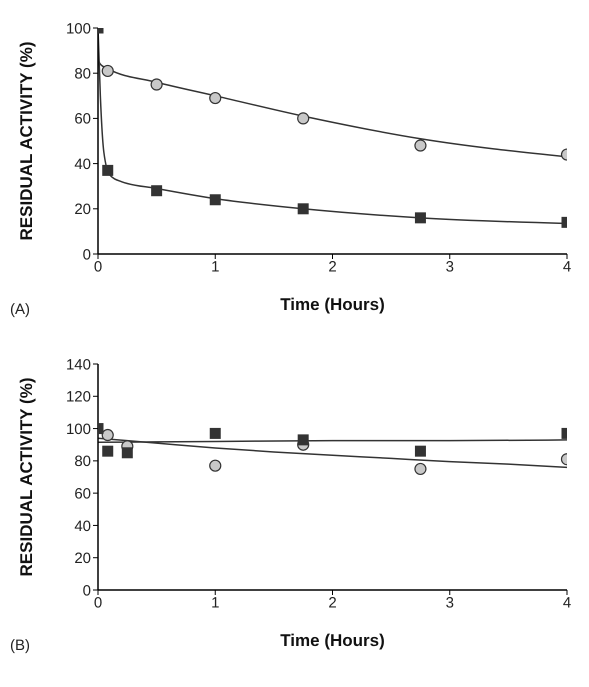  I want to click on y-tick-label: 120, so click(78, 397).